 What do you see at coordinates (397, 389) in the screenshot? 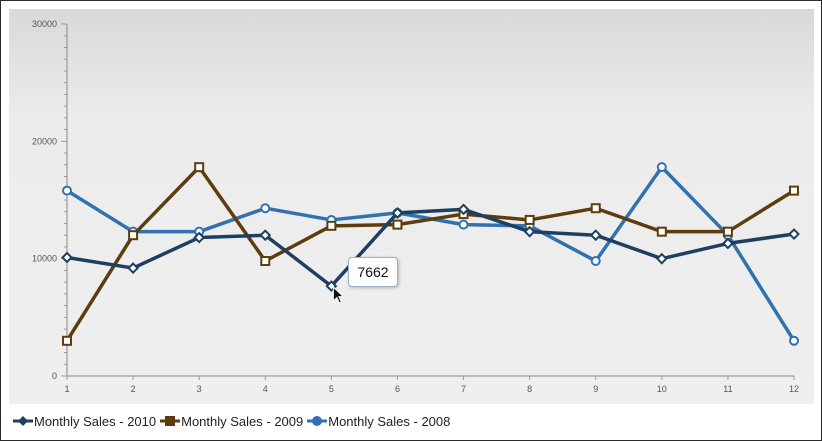
I see `x-tick-label: 6` at bounding box center [397, 389].